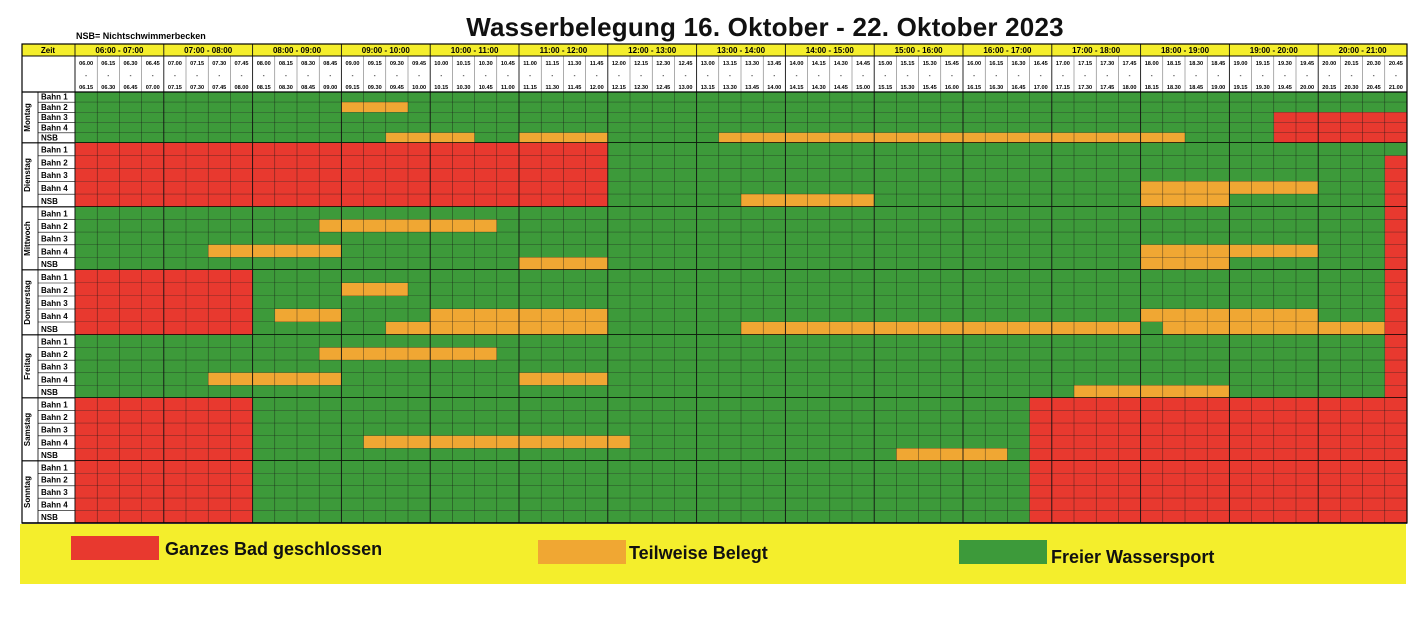 The image size is (1420, 617). I want to click on slot-end: 09.15, so click(353, 88).